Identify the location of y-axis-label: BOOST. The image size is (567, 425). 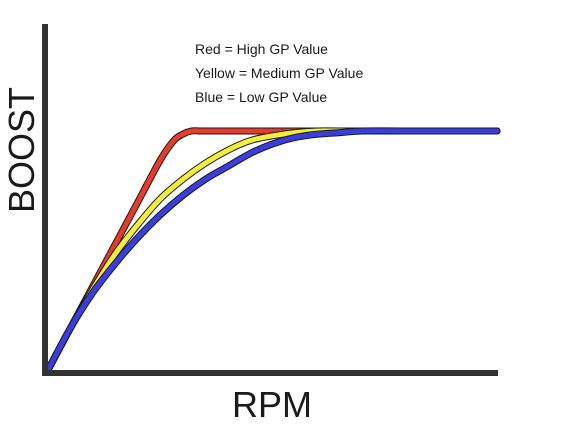
(21, 150).